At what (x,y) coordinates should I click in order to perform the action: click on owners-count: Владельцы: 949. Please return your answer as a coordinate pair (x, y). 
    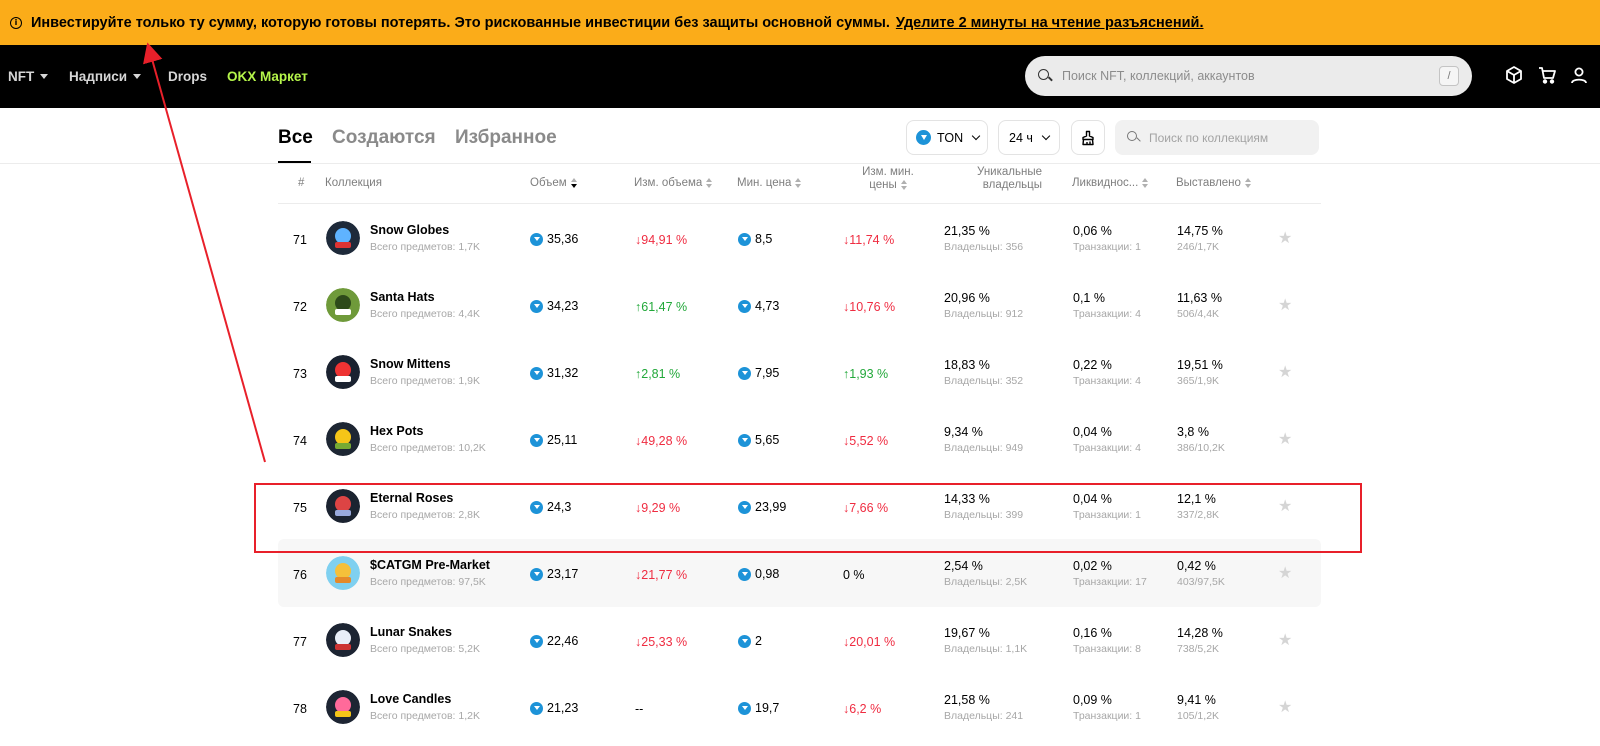
    Looking at the image, I should click on (984, 448).